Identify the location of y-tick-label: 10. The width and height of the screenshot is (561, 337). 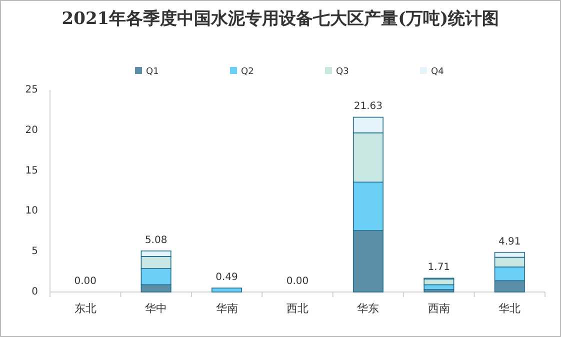
(31, 211).